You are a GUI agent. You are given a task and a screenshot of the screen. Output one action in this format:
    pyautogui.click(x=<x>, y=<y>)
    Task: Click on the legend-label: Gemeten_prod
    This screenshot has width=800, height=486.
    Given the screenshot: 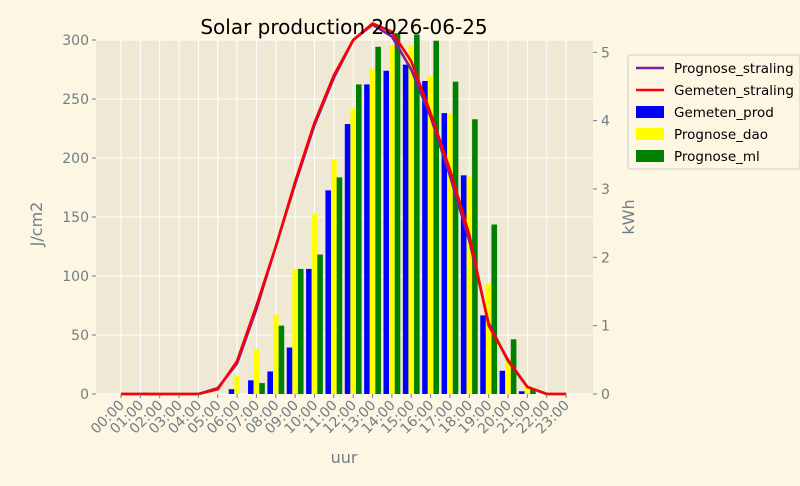 What is the action you would take?
    pyautogui.click(x=724, y=113)
    